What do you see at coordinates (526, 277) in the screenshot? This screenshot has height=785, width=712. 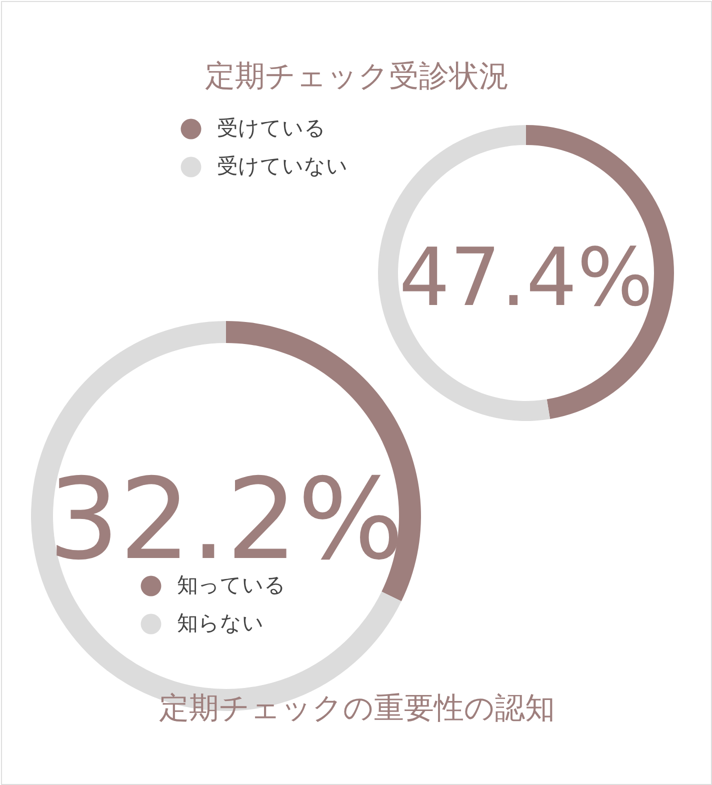 I see `data-label: 47.4%` at bounding box center [526, 277].